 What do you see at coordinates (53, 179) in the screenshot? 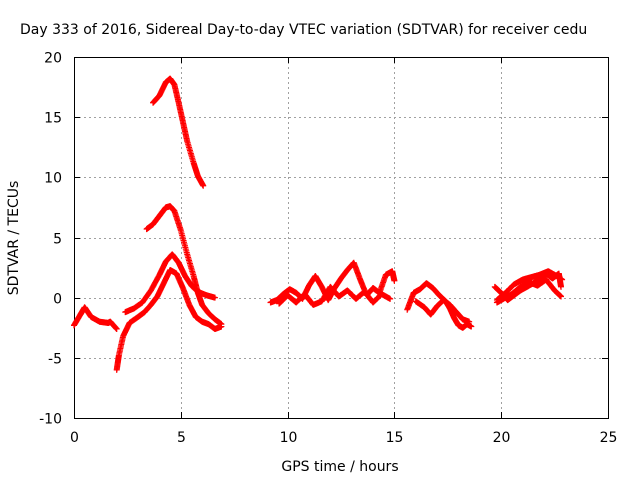
I see `y-tick-label: 10` at bounding box center [53, 179].